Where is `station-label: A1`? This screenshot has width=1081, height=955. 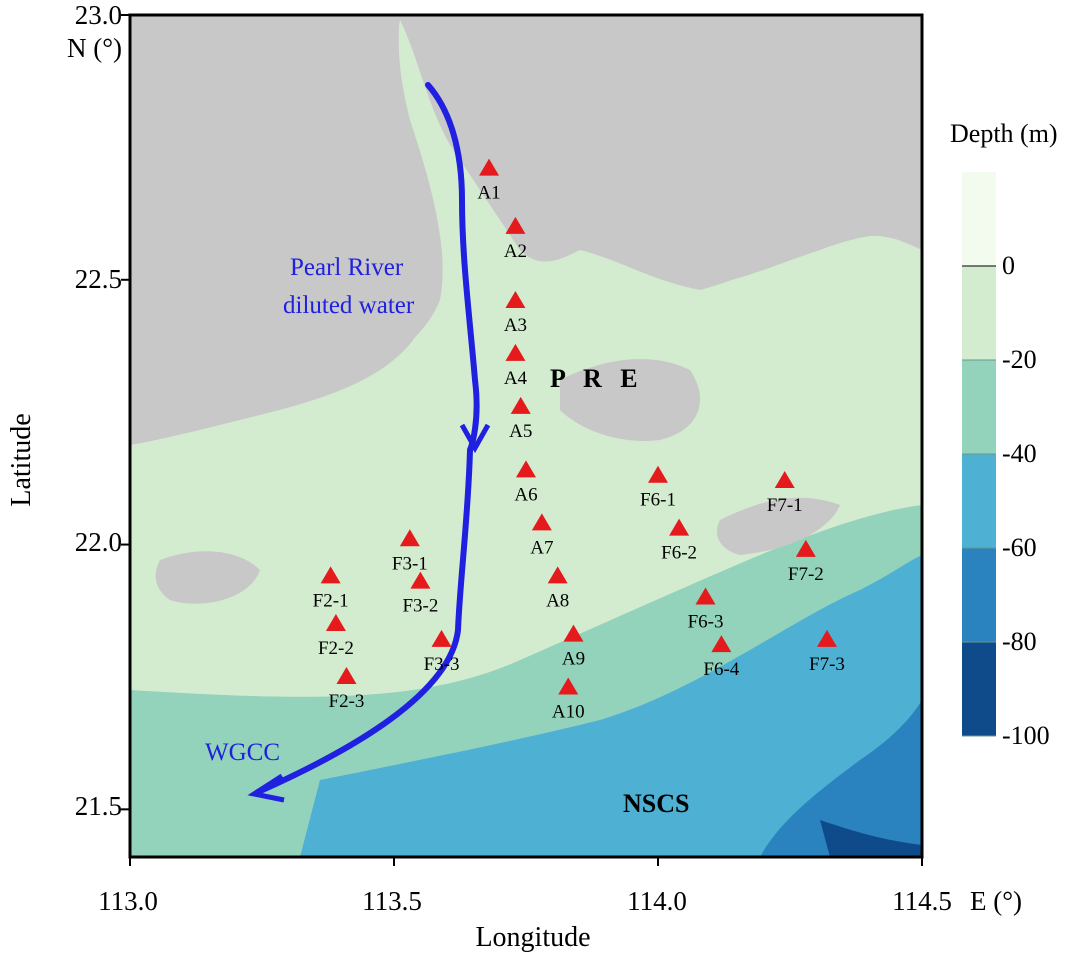
station-label: A1 is located at coordinates (488, 193).